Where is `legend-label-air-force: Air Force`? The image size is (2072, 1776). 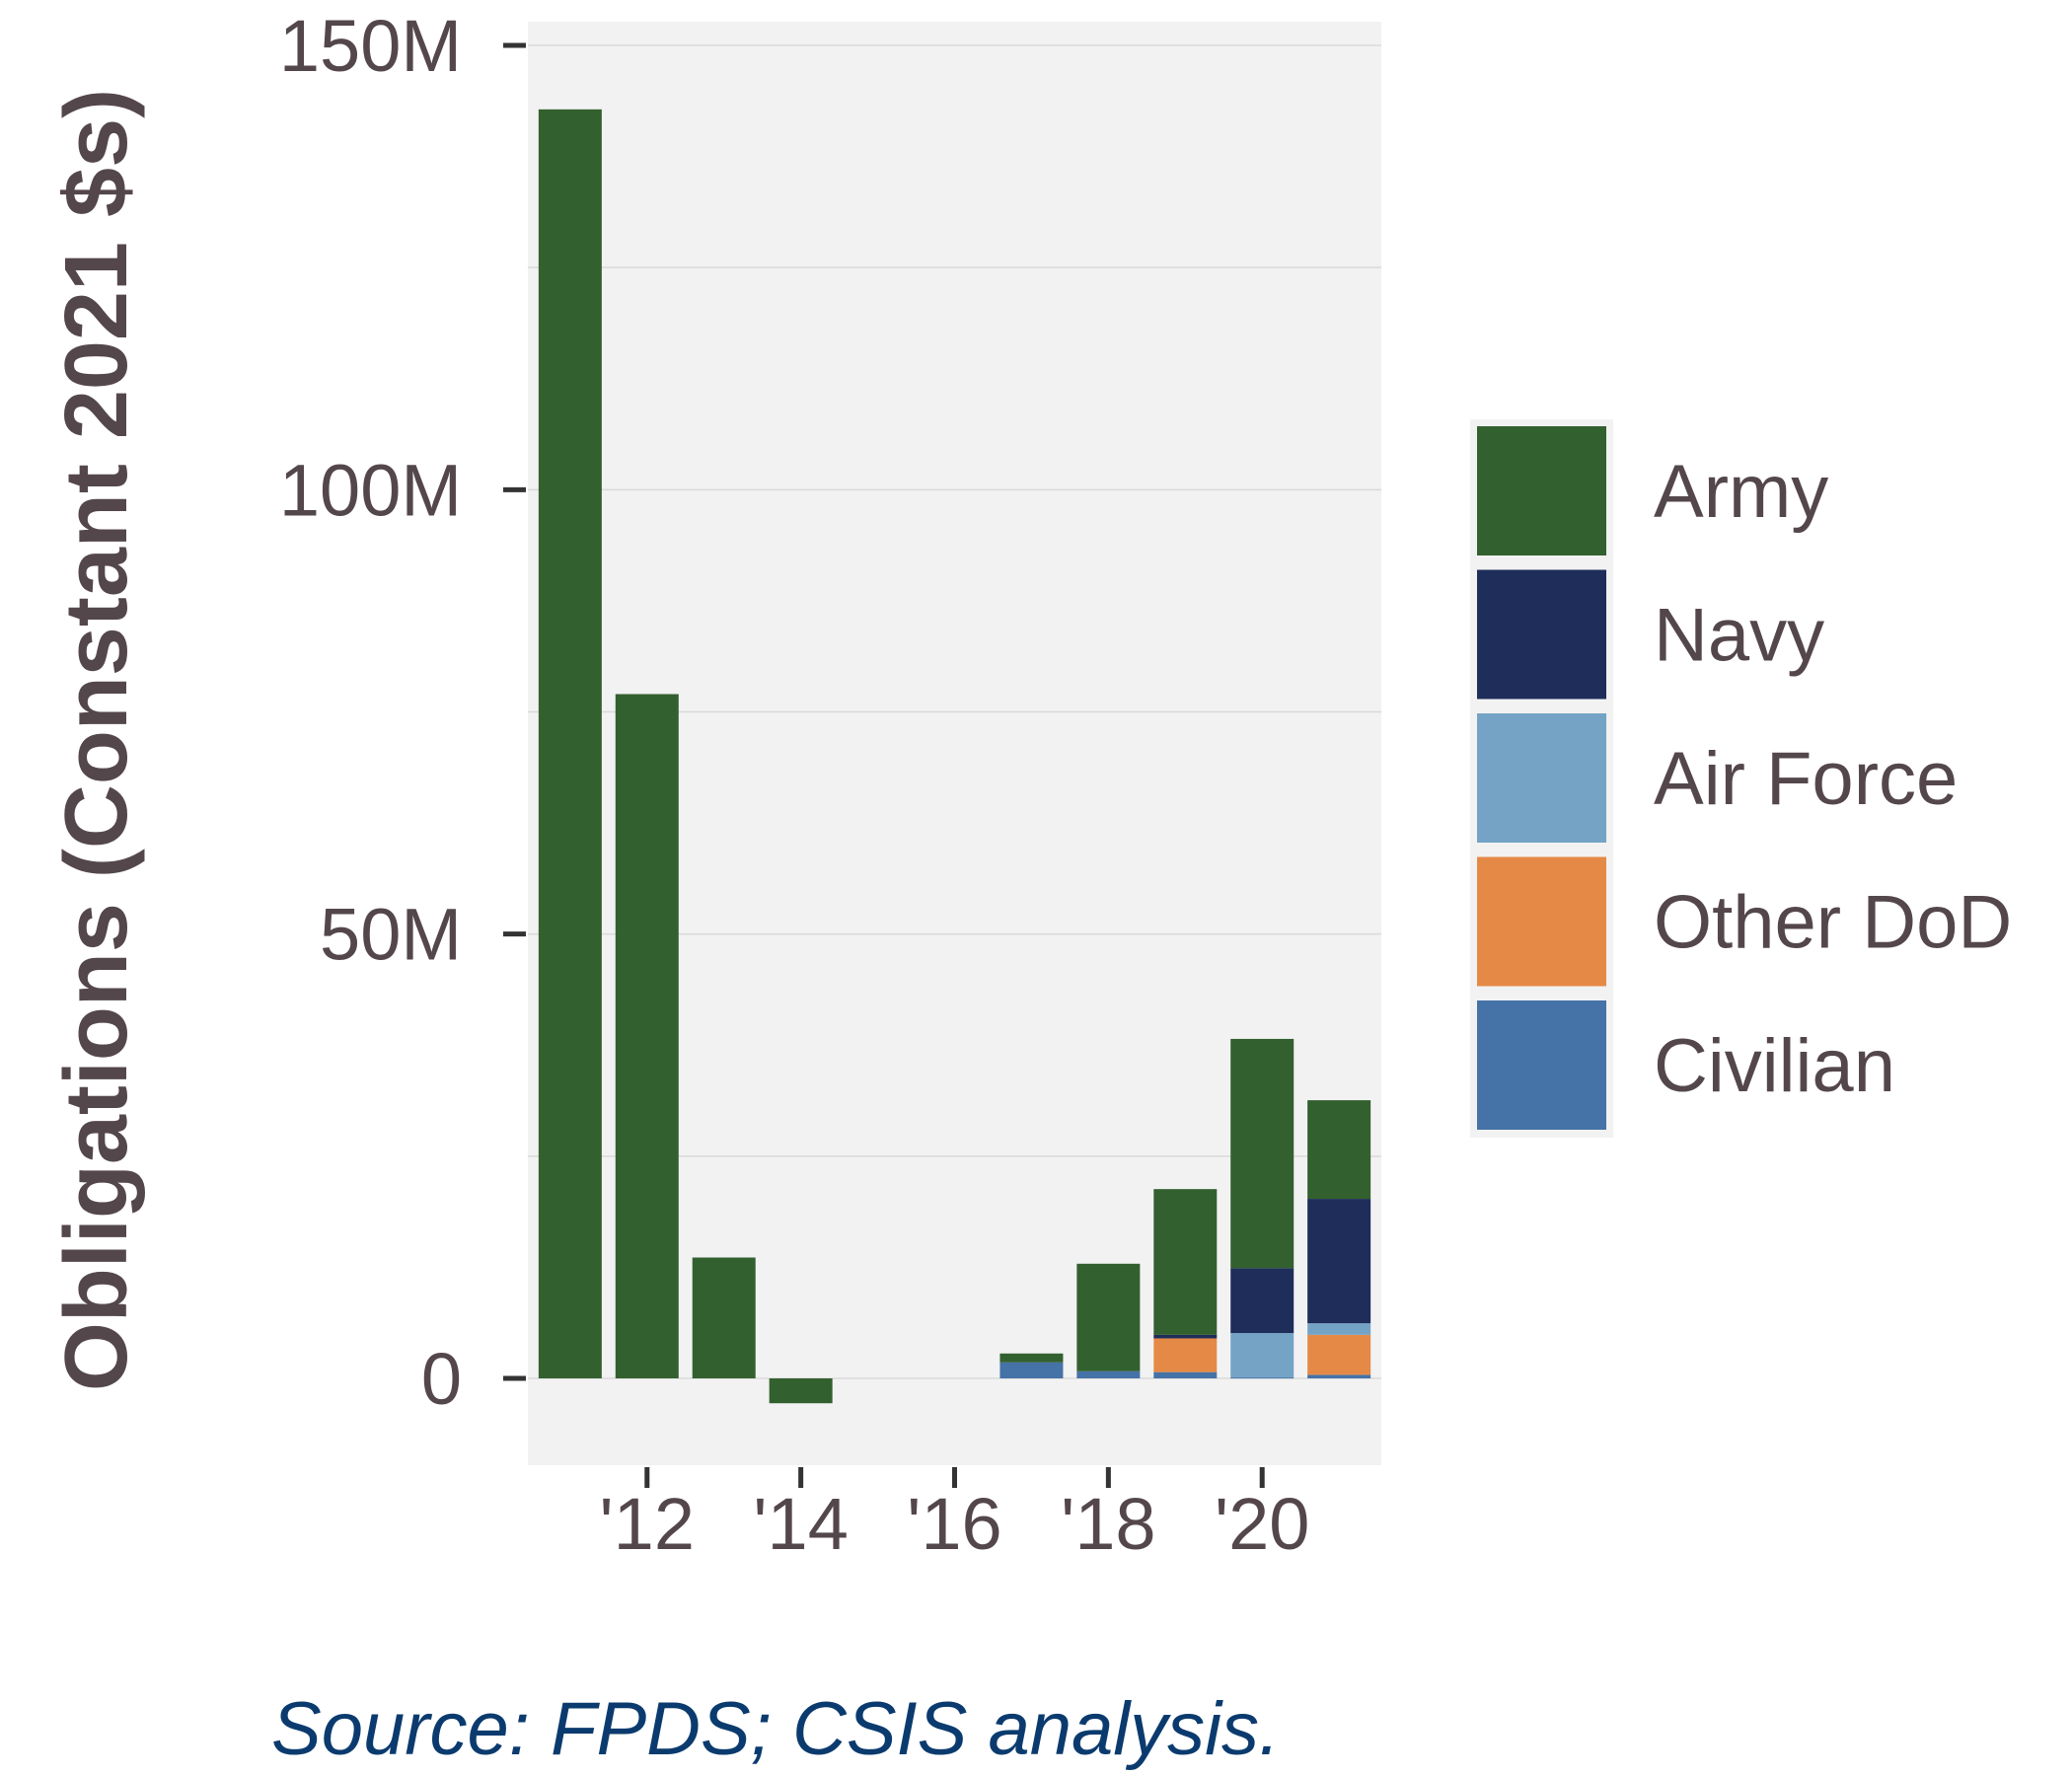
legend-label-air-force: Air Force is located at coordinates (1806, 779).